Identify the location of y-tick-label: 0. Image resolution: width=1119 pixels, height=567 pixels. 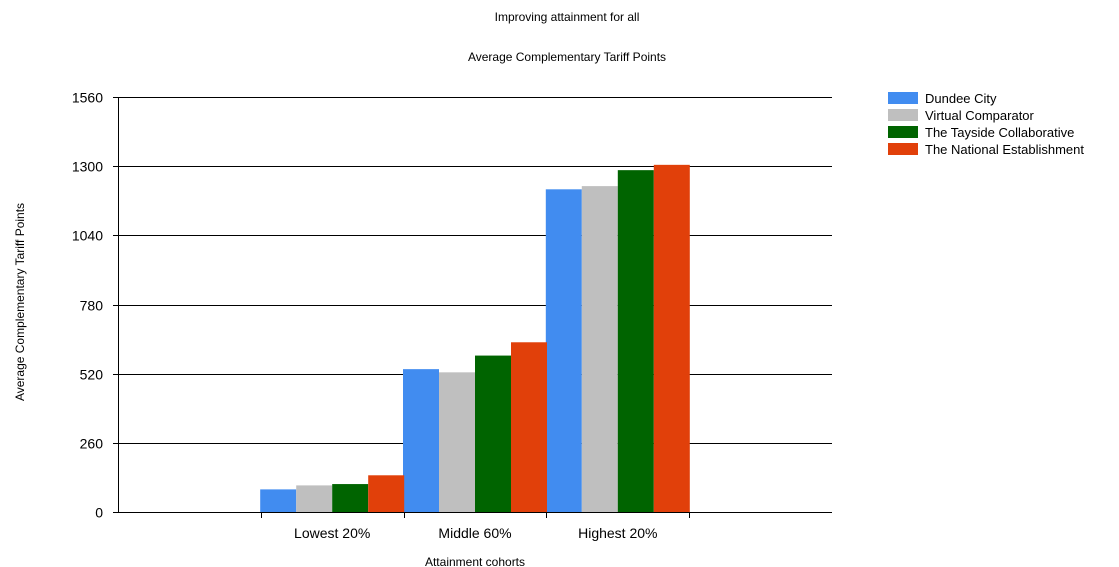
(99, 513).